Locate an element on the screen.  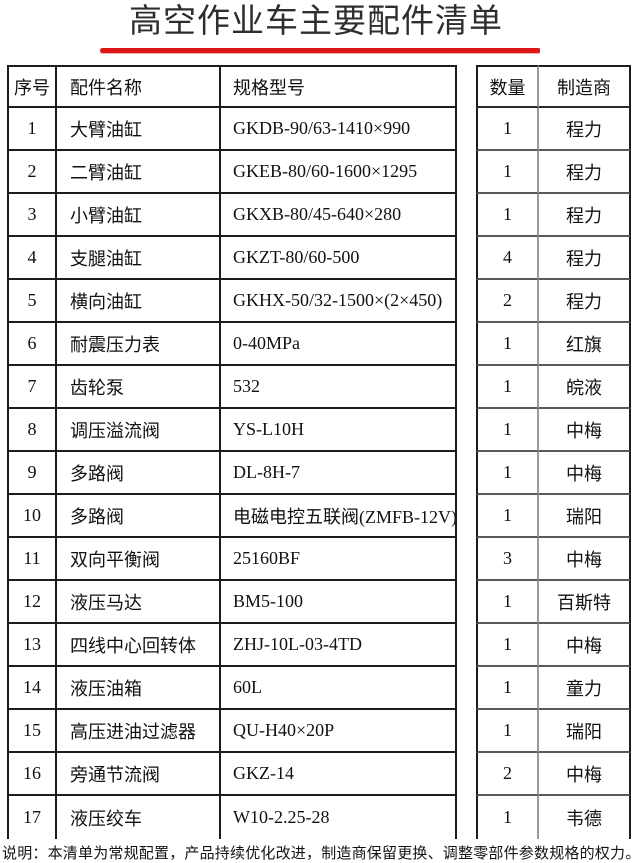
cell-seq: 14 is located at coordinates (32, 688).